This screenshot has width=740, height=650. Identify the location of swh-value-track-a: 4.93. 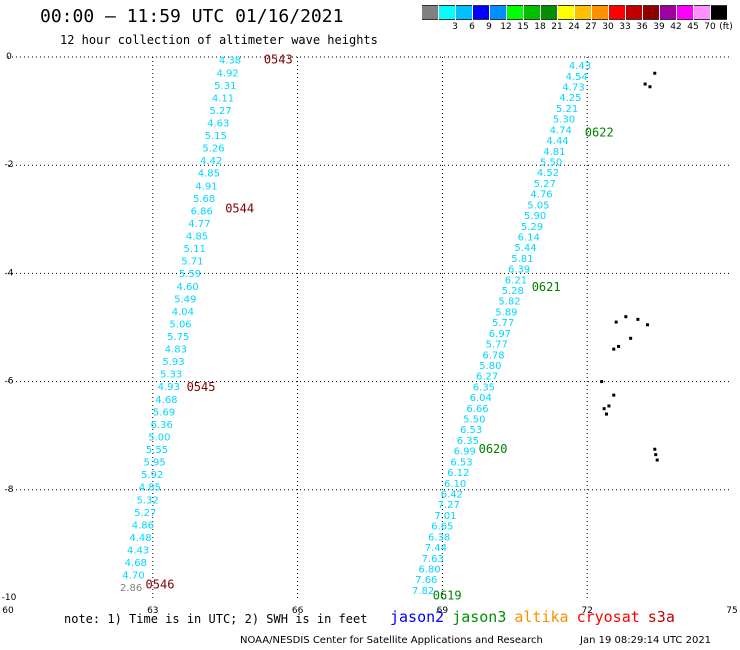
(169, 387).